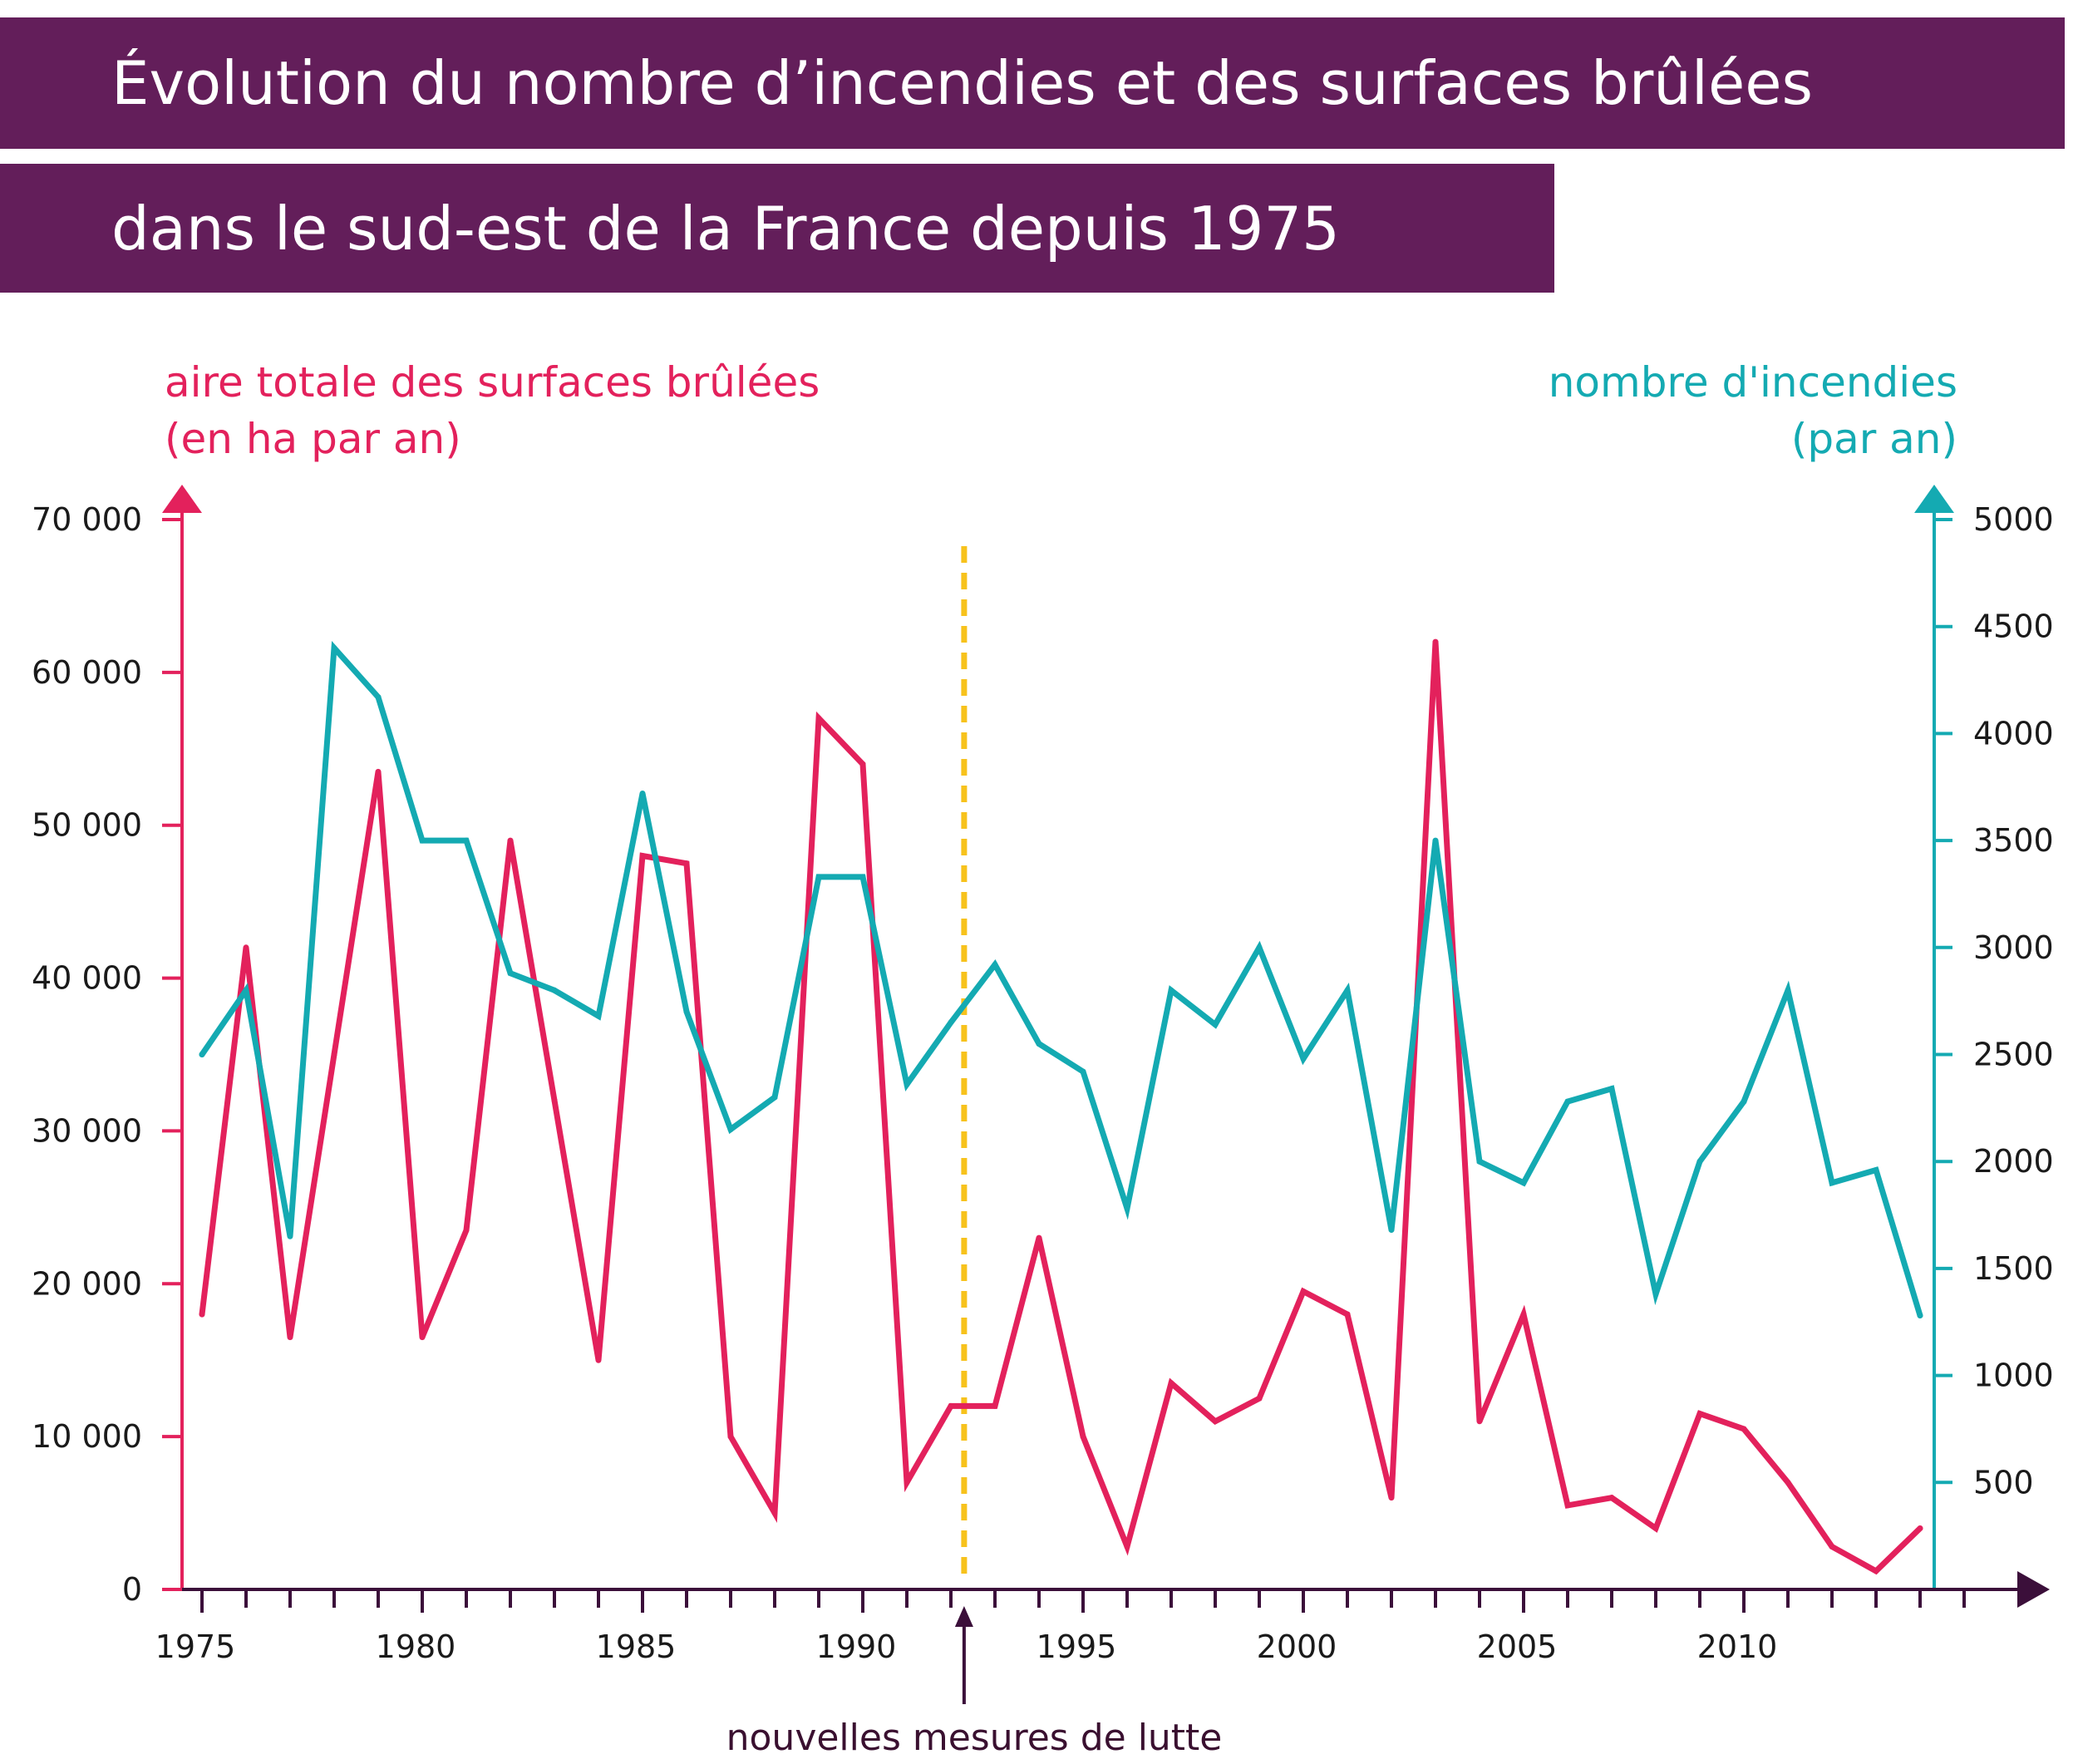  I want to click on left-tick-label: 30 000, so click(87, 1130).